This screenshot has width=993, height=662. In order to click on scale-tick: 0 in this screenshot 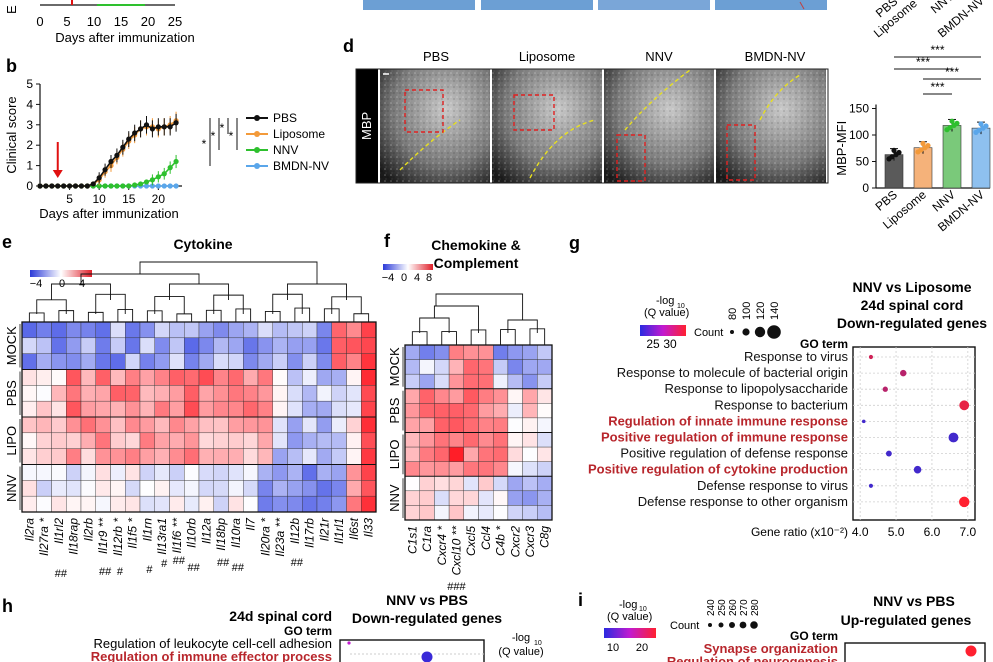, I will do `click(404, 278)`.